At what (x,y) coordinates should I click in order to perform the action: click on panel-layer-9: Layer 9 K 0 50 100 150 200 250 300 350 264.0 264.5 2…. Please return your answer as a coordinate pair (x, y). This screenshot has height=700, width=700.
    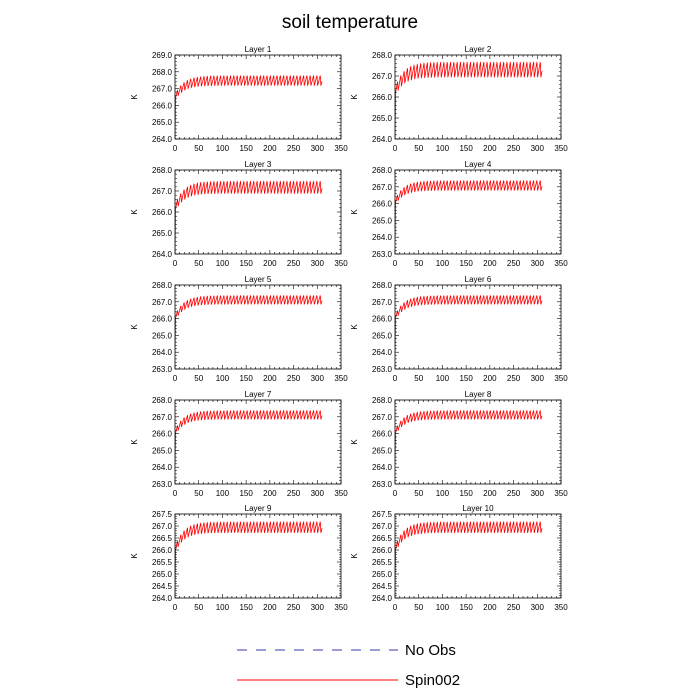
    Looking at the image, I should click on (239, 558).